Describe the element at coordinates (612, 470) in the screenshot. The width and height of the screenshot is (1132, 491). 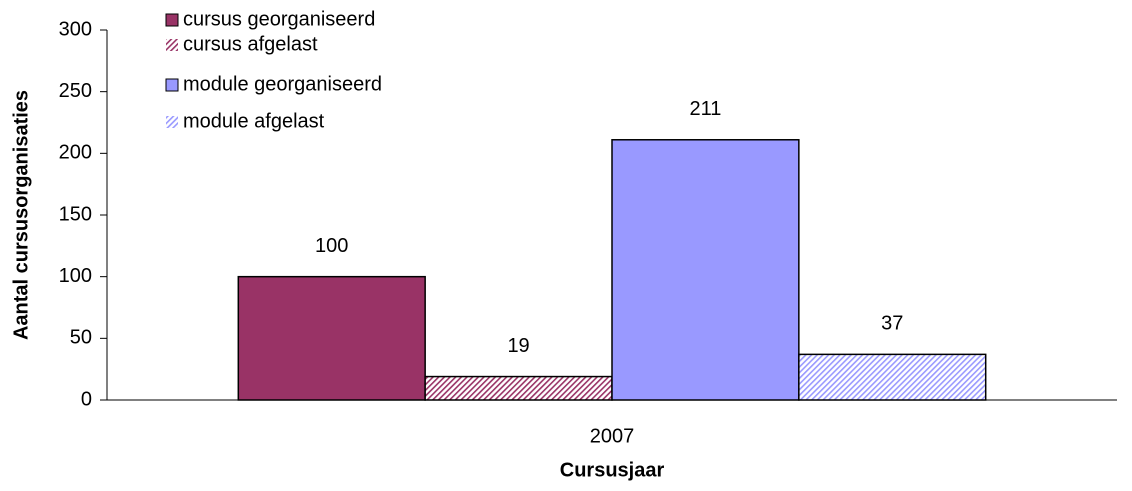
I see `x-axis-label: Cursusjaar` at that location.